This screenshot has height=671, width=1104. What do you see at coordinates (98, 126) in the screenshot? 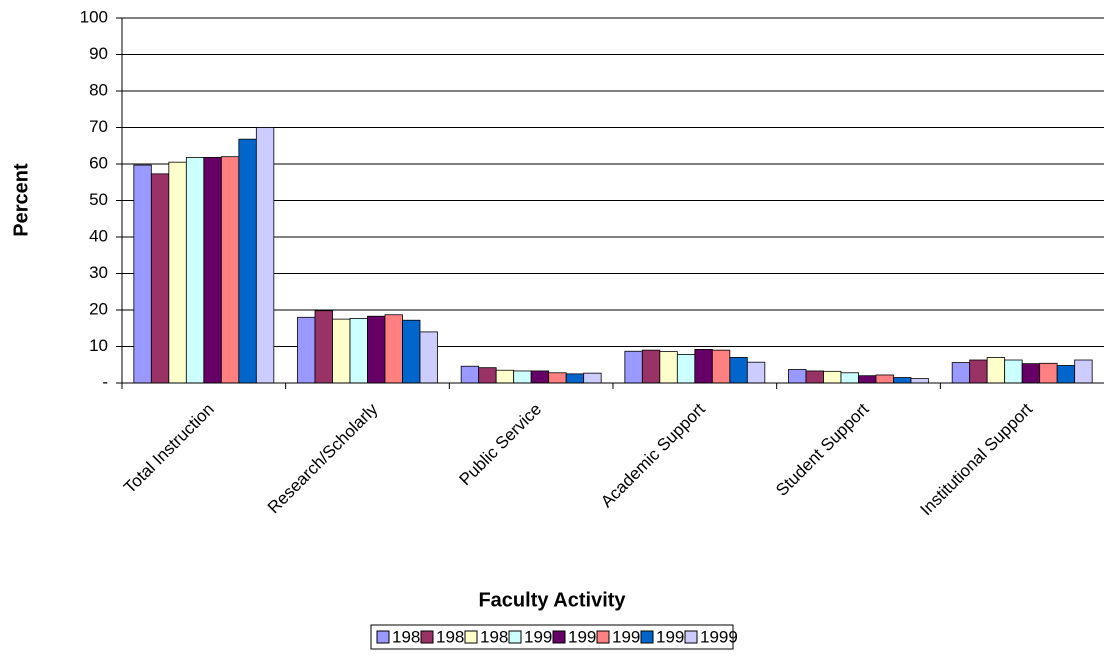
I see `y-tick-label: 70` at bounding box center [98, 126].